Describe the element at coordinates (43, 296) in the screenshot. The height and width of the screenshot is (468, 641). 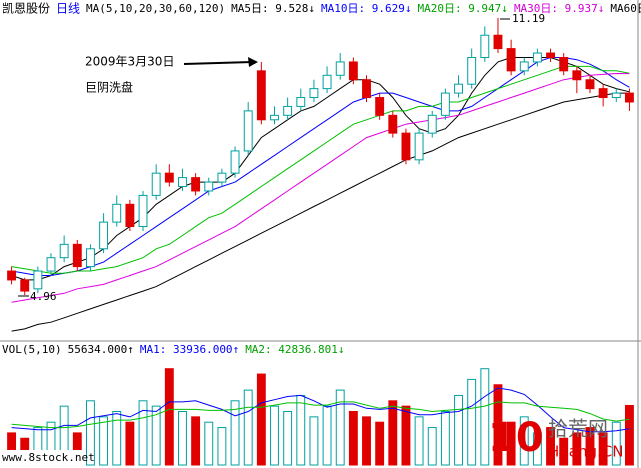
I see `low-label: 4.96` at that location.